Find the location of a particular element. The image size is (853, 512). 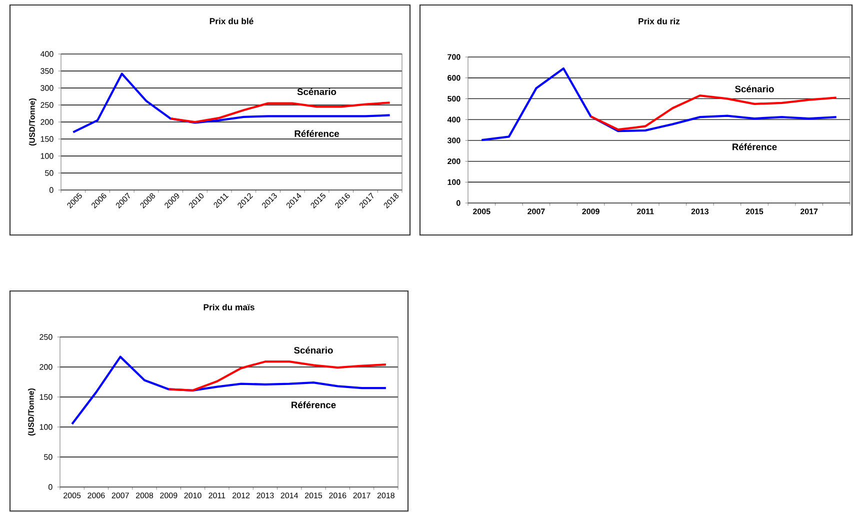

y-tick-label: 600 is located at coordinates (454, 78).